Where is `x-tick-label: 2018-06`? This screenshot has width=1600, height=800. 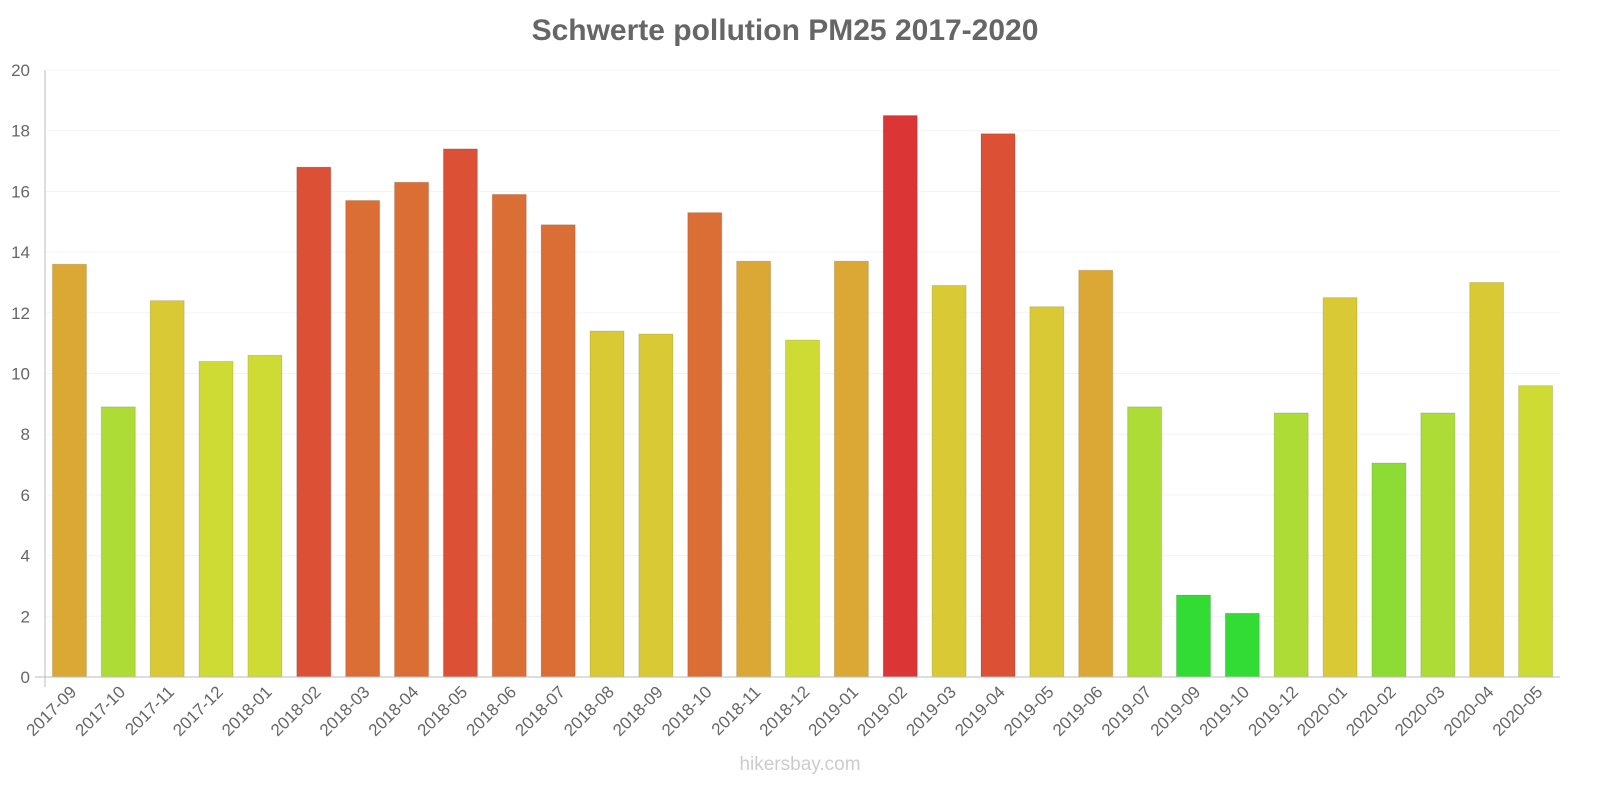 x-tick-label: 2018-06 is located at coordinates (492, 711).